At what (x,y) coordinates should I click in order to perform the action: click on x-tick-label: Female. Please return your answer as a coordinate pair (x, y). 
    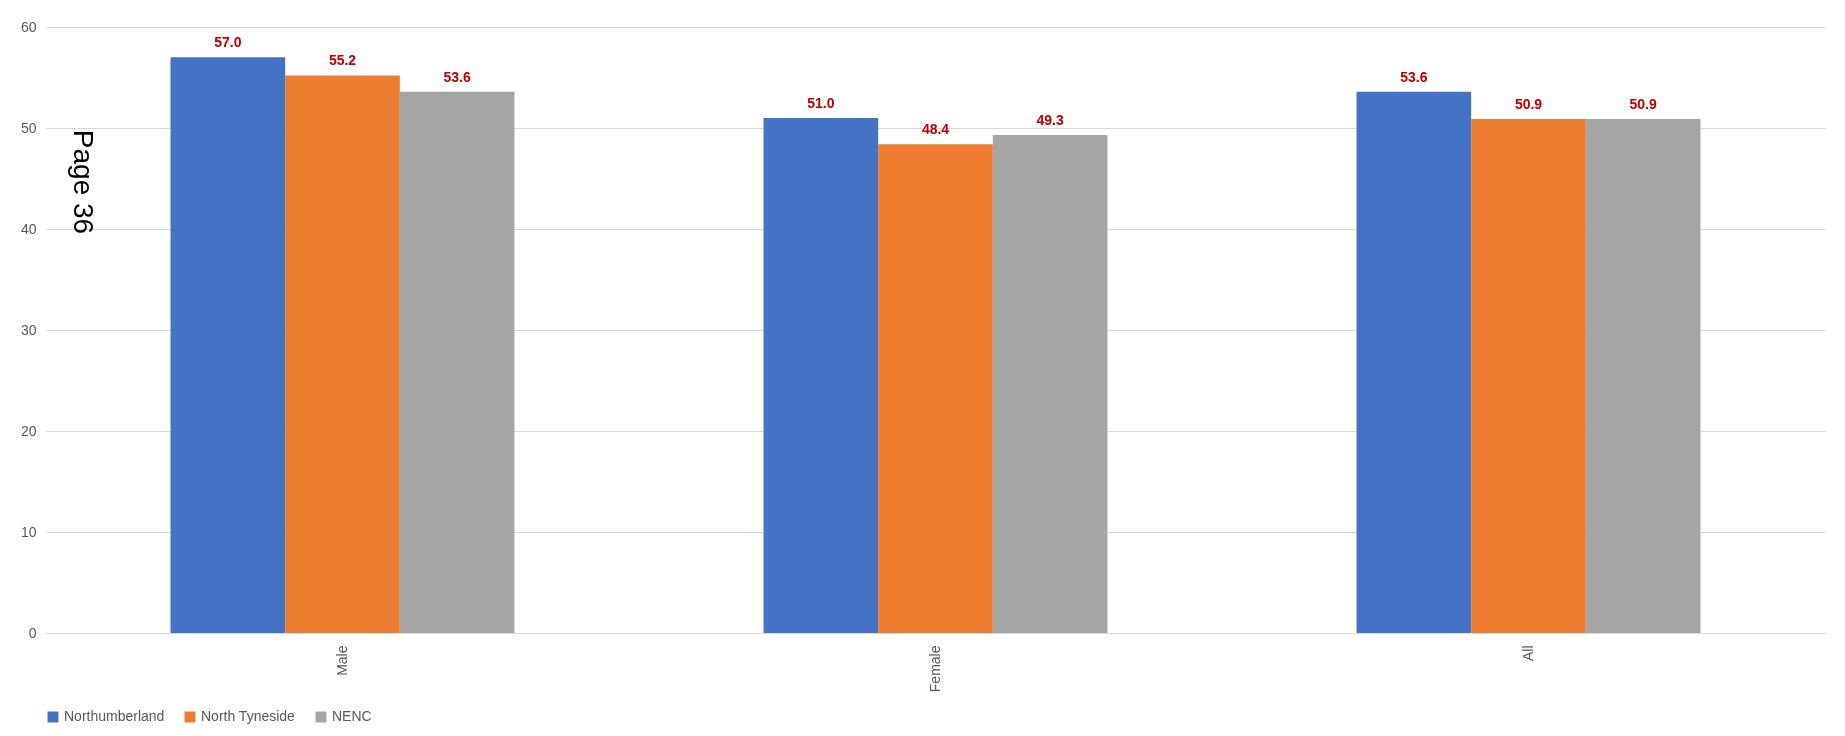
    Looking at the image, I should click on (934, 669).